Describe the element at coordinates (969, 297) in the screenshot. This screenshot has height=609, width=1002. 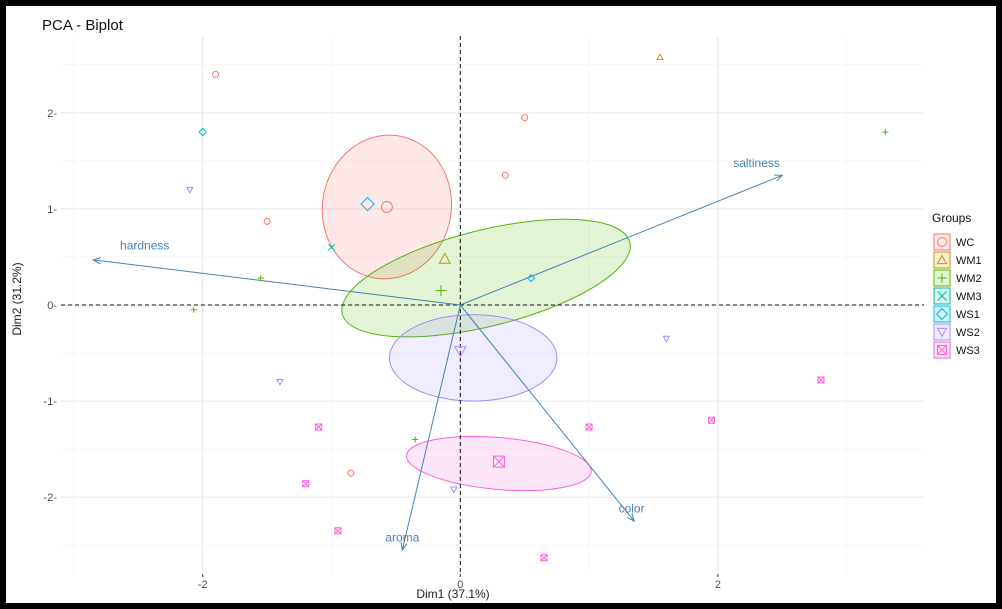
I see `legend-label-wm3: WM3` at that location.